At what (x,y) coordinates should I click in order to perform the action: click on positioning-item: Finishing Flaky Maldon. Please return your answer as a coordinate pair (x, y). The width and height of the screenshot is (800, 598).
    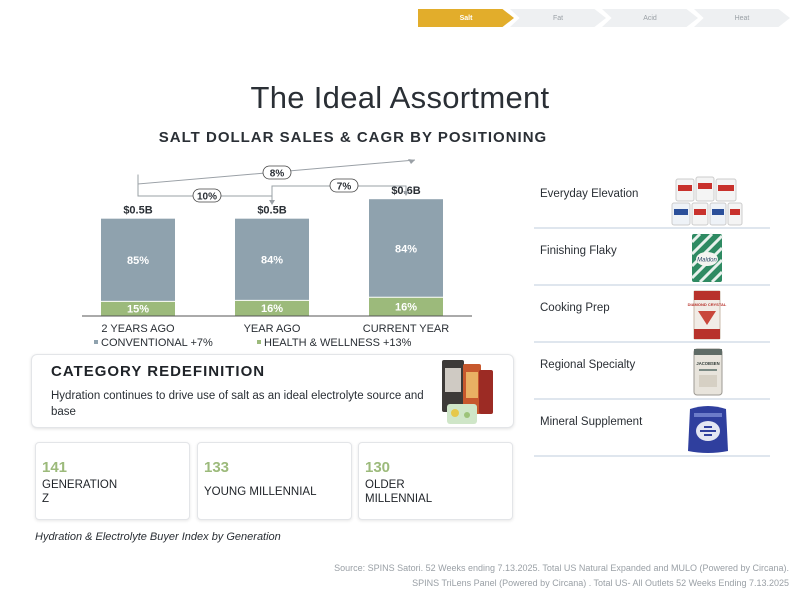
    Looking at the image, I should click on (652, 257).